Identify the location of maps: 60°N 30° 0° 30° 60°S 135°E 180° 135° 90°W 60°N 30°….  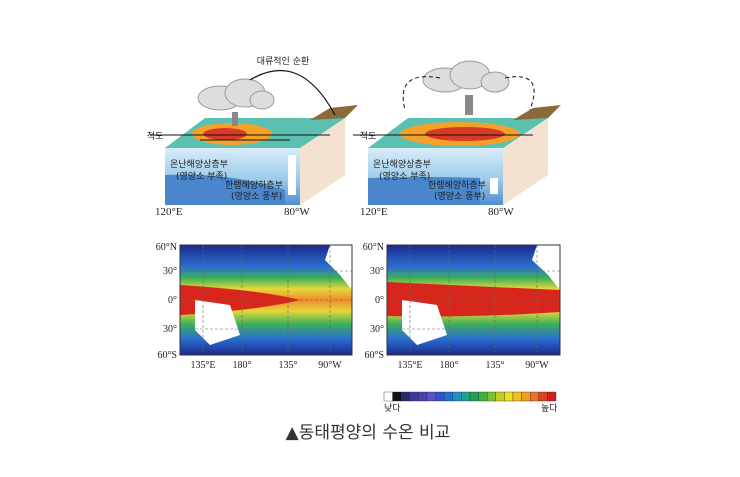
(358, 306).